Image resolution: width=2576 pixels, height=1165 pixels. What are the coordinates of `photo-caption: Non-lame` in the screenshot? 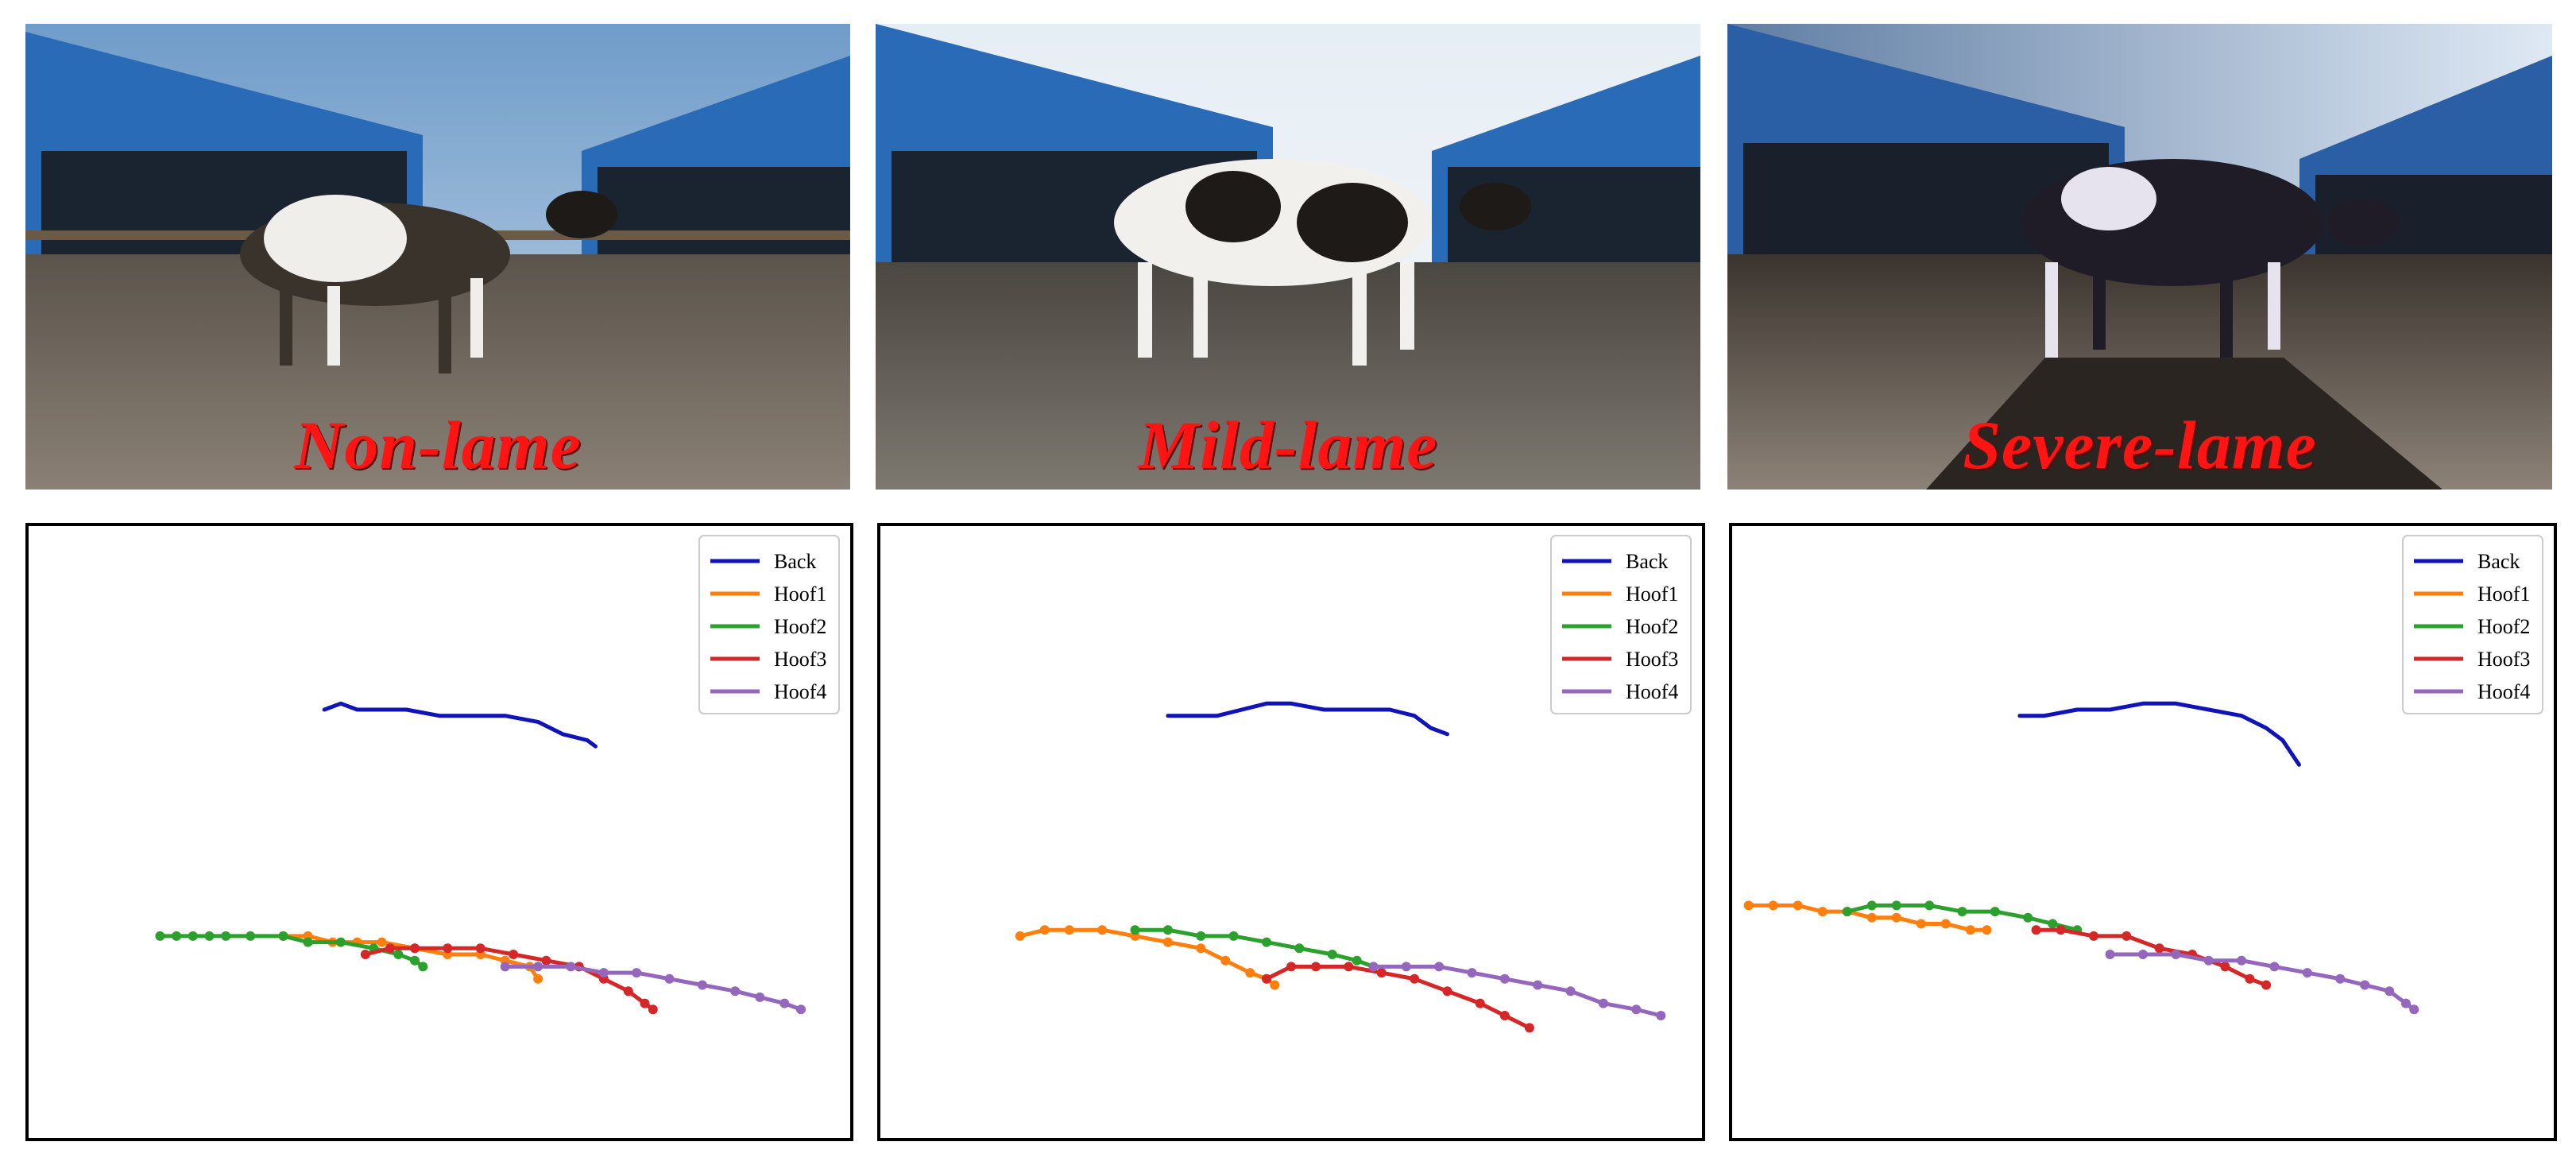 It's located at (438, 445).